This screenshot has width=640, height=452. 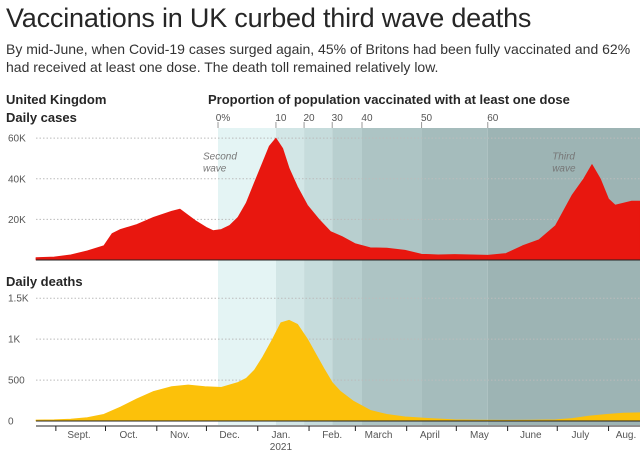 What do you see at coordinates (280, 435) in the screenshot?
I see `x-tick-label-4: Jan.` at bounding box center [280, 435].